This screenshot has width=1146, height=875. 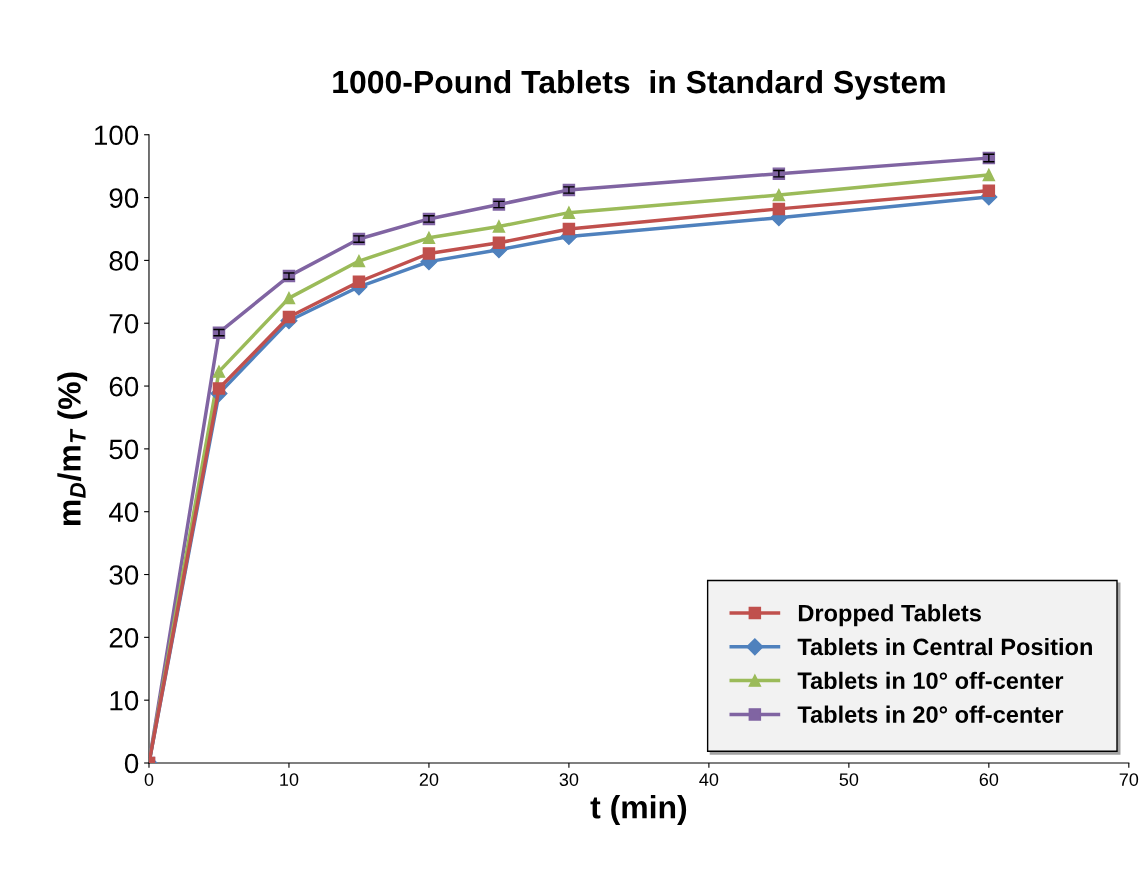 I want to click on y-tick-label: 30, so click(x=124, y=575).